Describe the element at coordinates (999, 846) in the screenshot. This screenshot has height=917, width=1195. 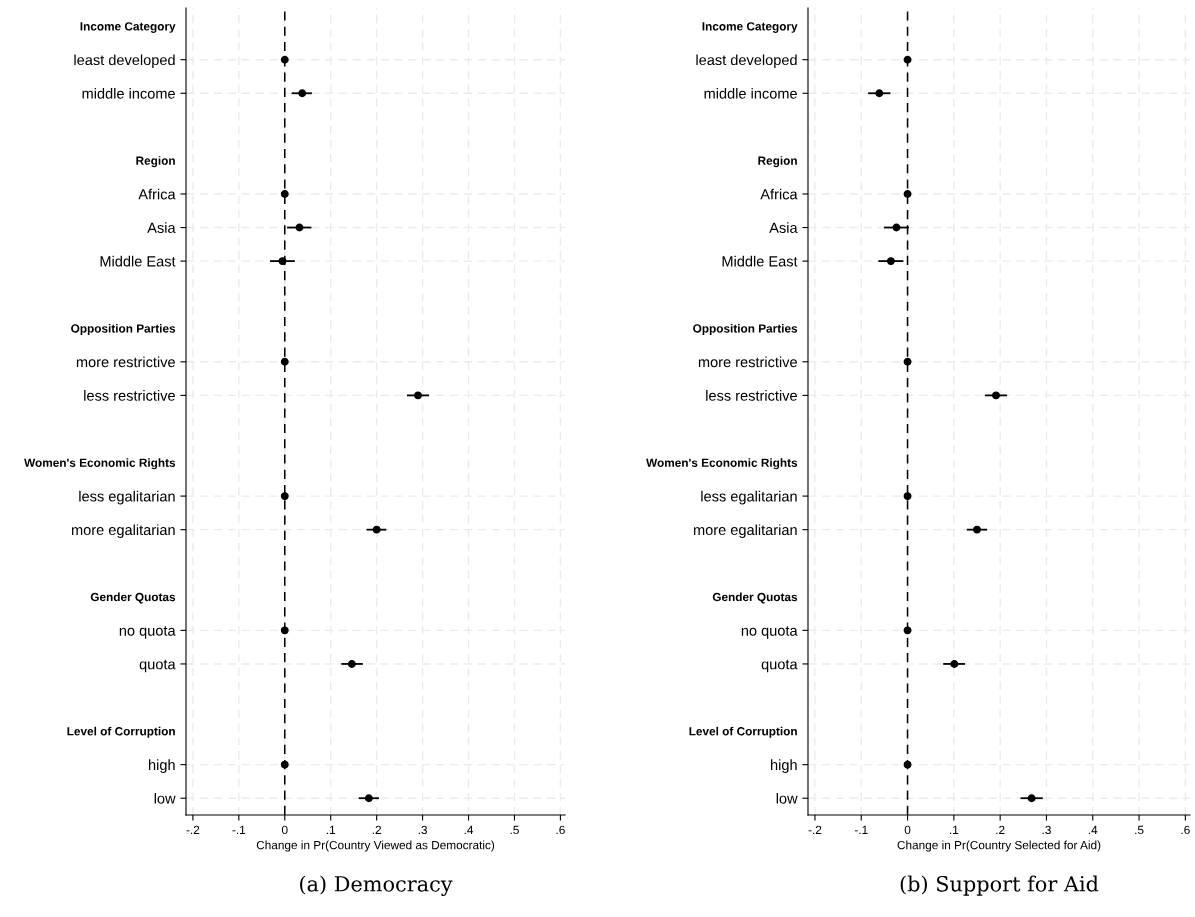
I see `x-axis-title: Change in Pr(Country Selected for Aid)` at that location.